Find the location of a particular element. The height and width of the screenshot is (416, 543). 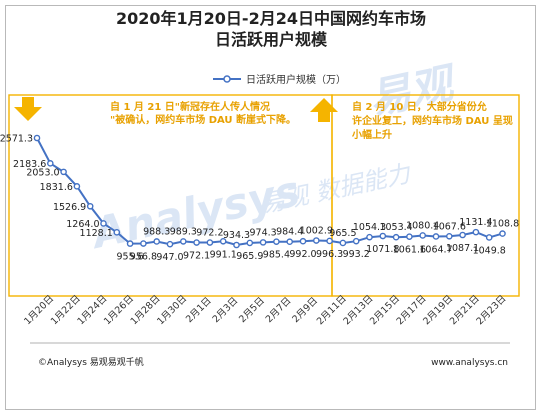

data-label: 1131.4 is located at coordinates (475, 222).